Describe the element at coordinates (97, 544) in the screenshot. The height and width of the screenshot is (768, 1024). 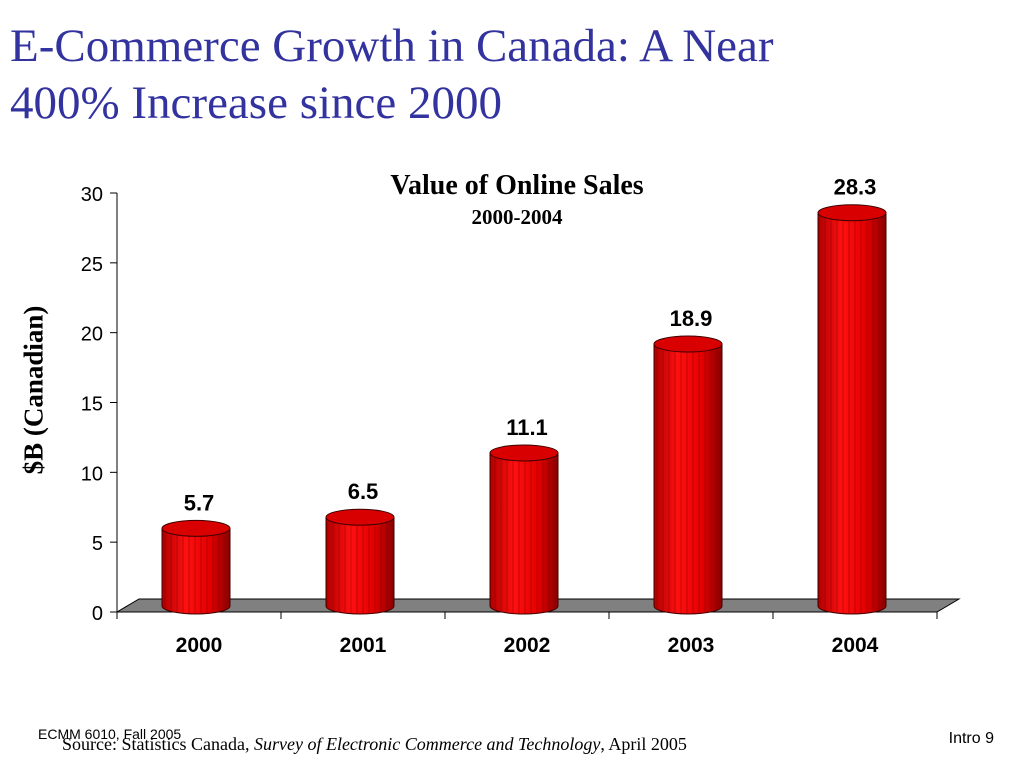
I see `y-tick-label: 5` at that location.